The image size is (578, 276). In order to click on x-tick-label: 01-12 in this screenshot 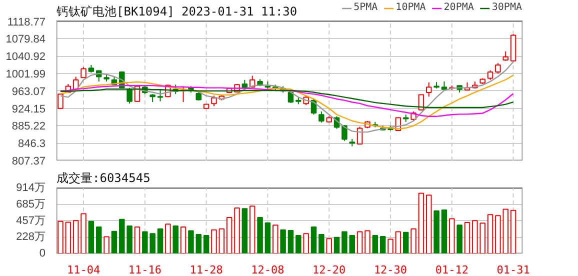, I will do `click(451, 270)`.